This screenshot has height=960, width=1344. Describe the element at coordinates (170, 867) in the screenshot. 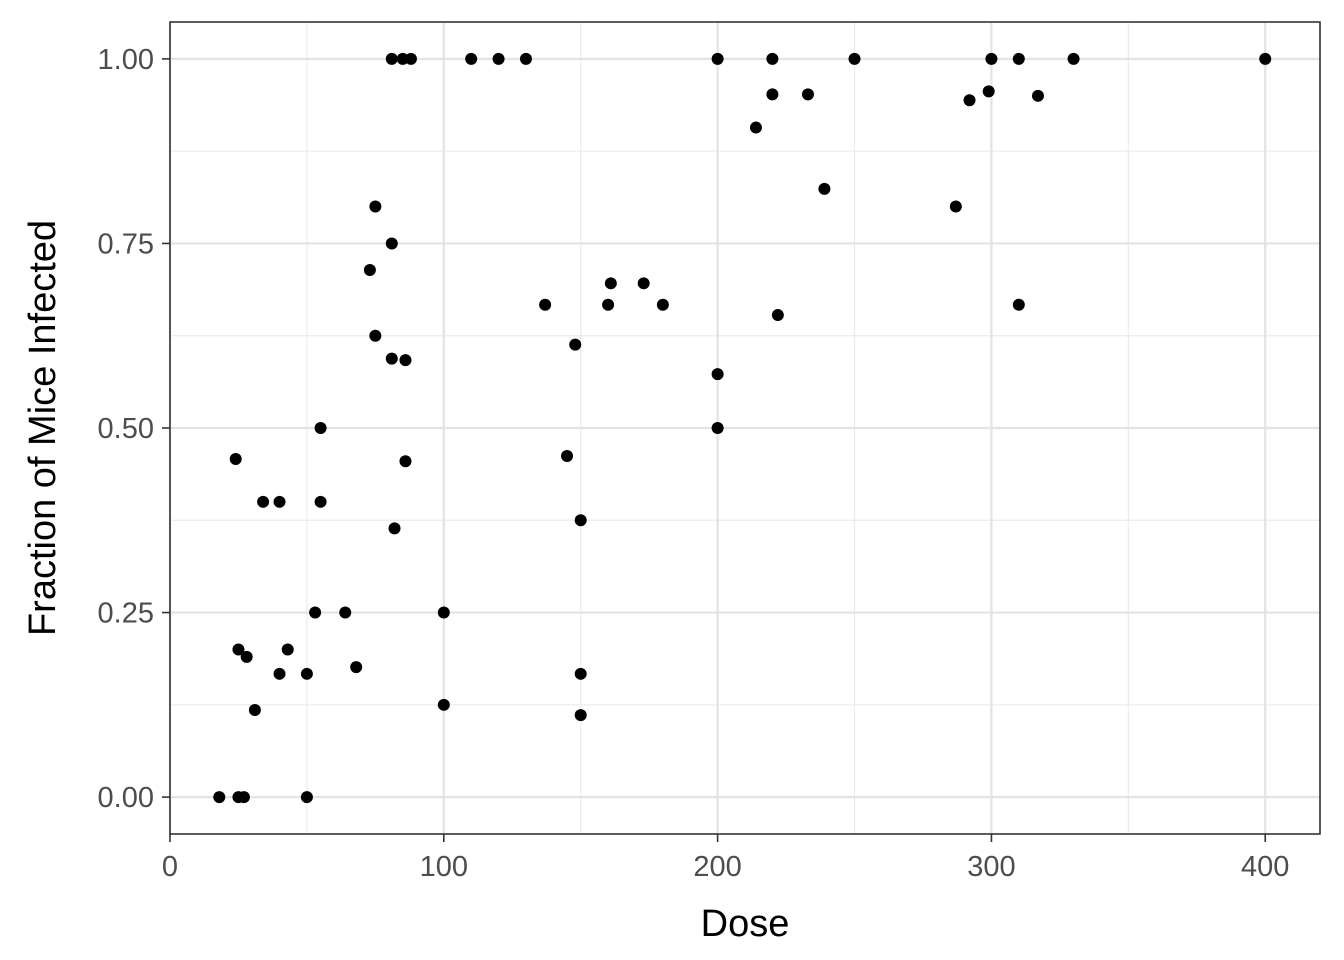

I see `x-tick-label: 0` at that location.